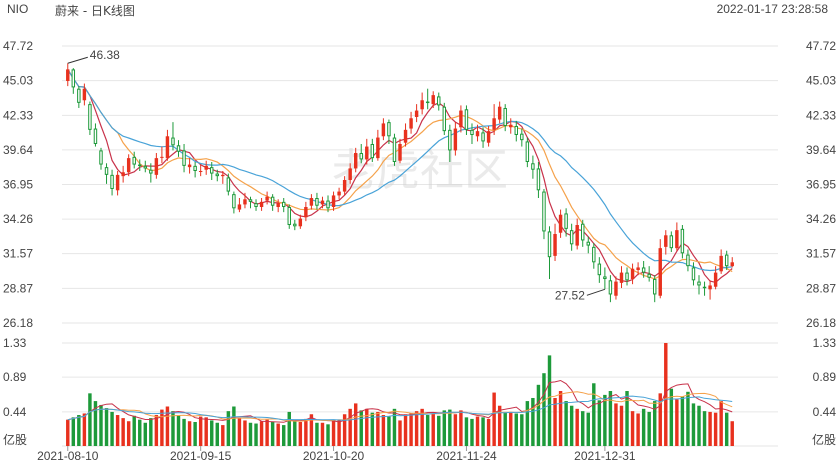  Describe the element at coordinates (18, 9) in the screenshot. I see `stock-symbol: NIO` at that location.